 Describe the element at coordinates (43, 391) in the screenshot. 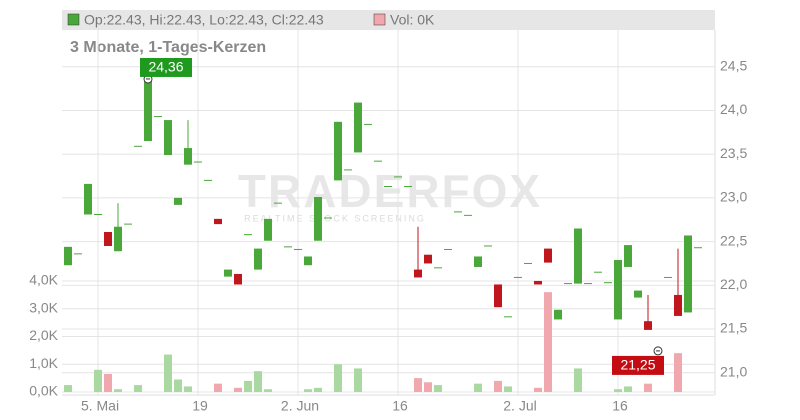

I see `volume-tick-label: 0,0K` at that location.